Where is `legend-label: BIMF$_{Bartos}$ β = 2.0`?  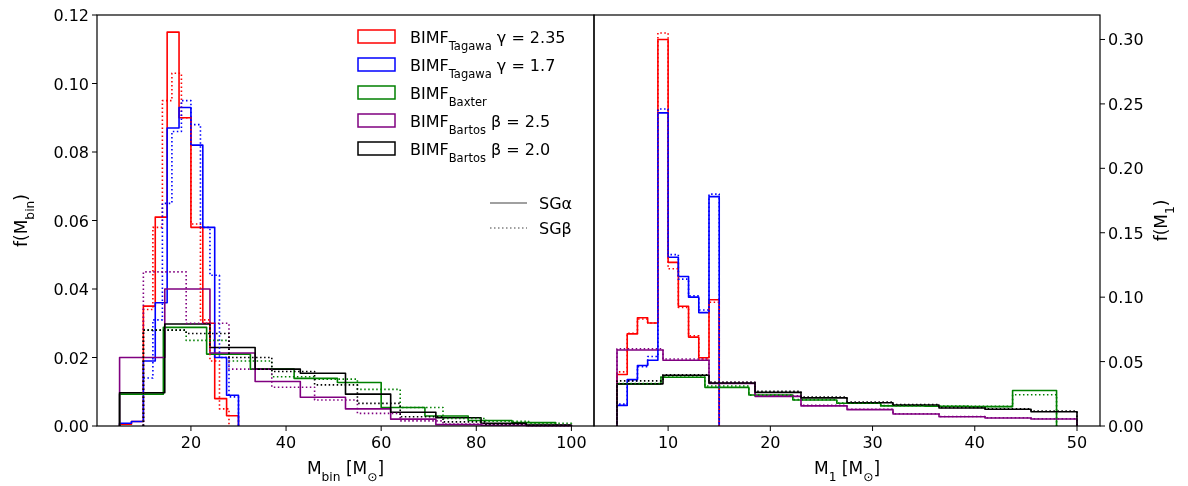
legend-label: BIMF$_{Bartos}$ β = 2.0 is located at coordinates (480, 152).